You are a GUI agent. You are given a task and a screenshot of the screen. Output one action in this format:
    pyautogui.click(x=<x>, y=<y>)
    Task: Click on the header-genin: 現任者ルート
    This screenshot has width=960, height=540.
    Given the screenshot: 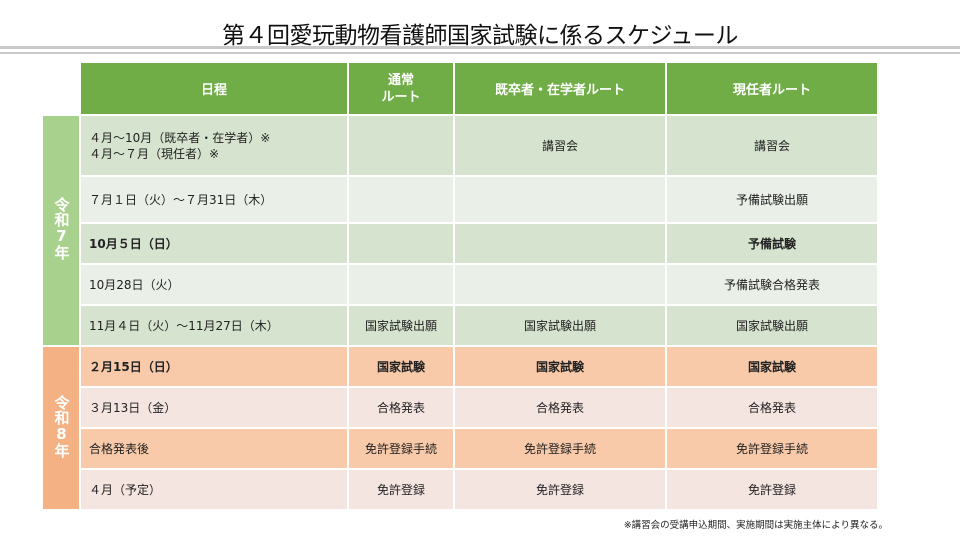 What is the action you would take?
    pyautogui.click(x=772, y=88)
    